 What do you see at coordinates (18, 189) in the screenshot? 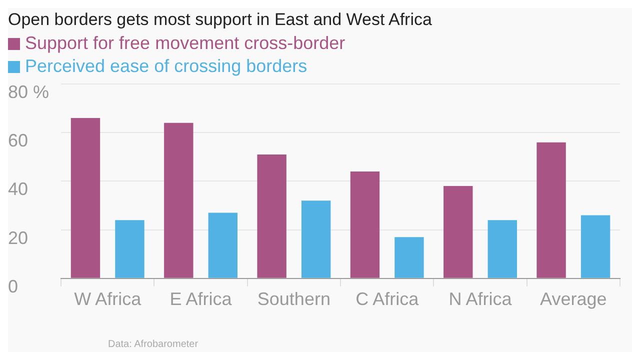
I see `y-tick-label: 40` at bounding box center [18, 189].